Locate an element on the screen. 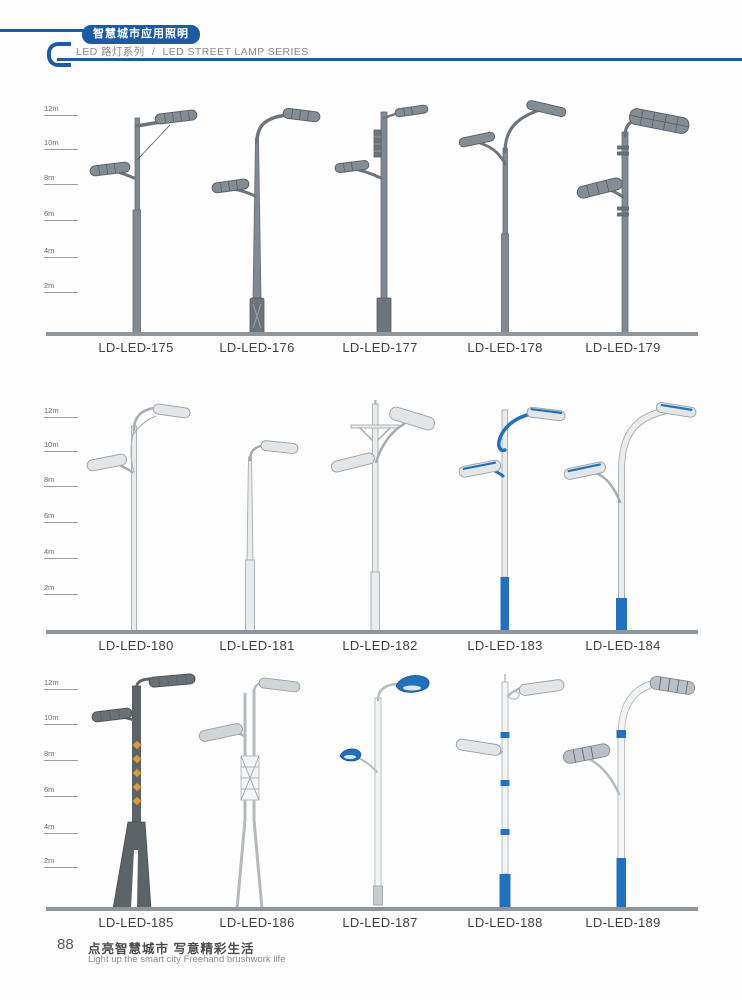  header-badge: 智慧城市应用照明 is located at coordinates (141, 34).